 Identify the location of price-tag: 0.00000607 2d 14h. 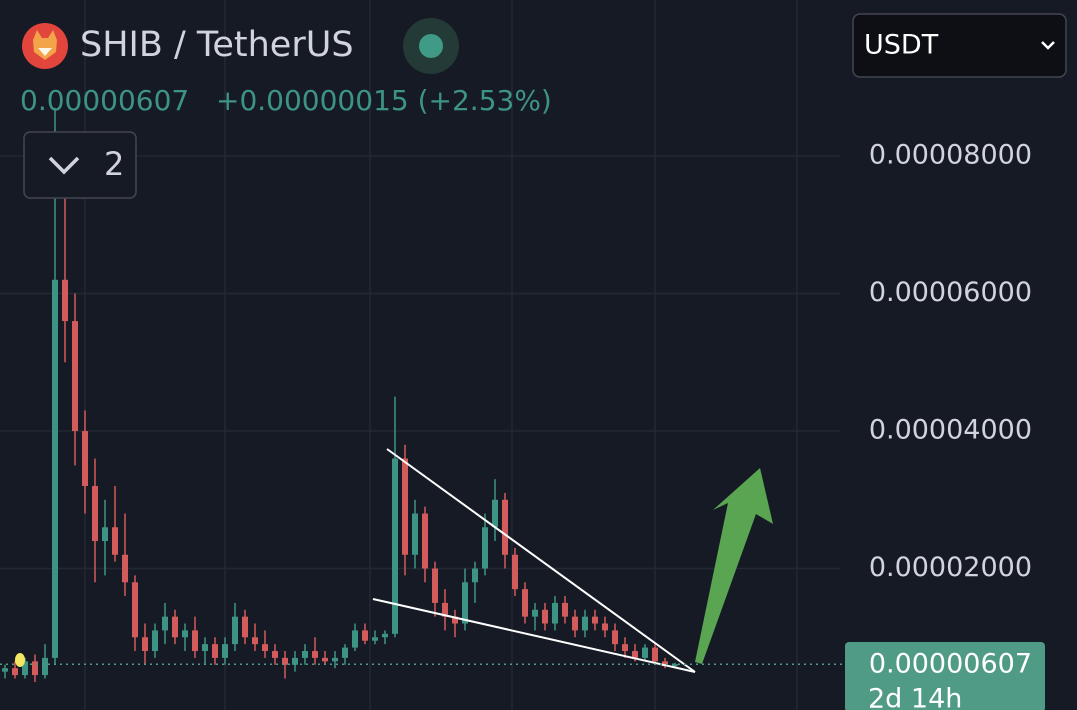
(945, 676).